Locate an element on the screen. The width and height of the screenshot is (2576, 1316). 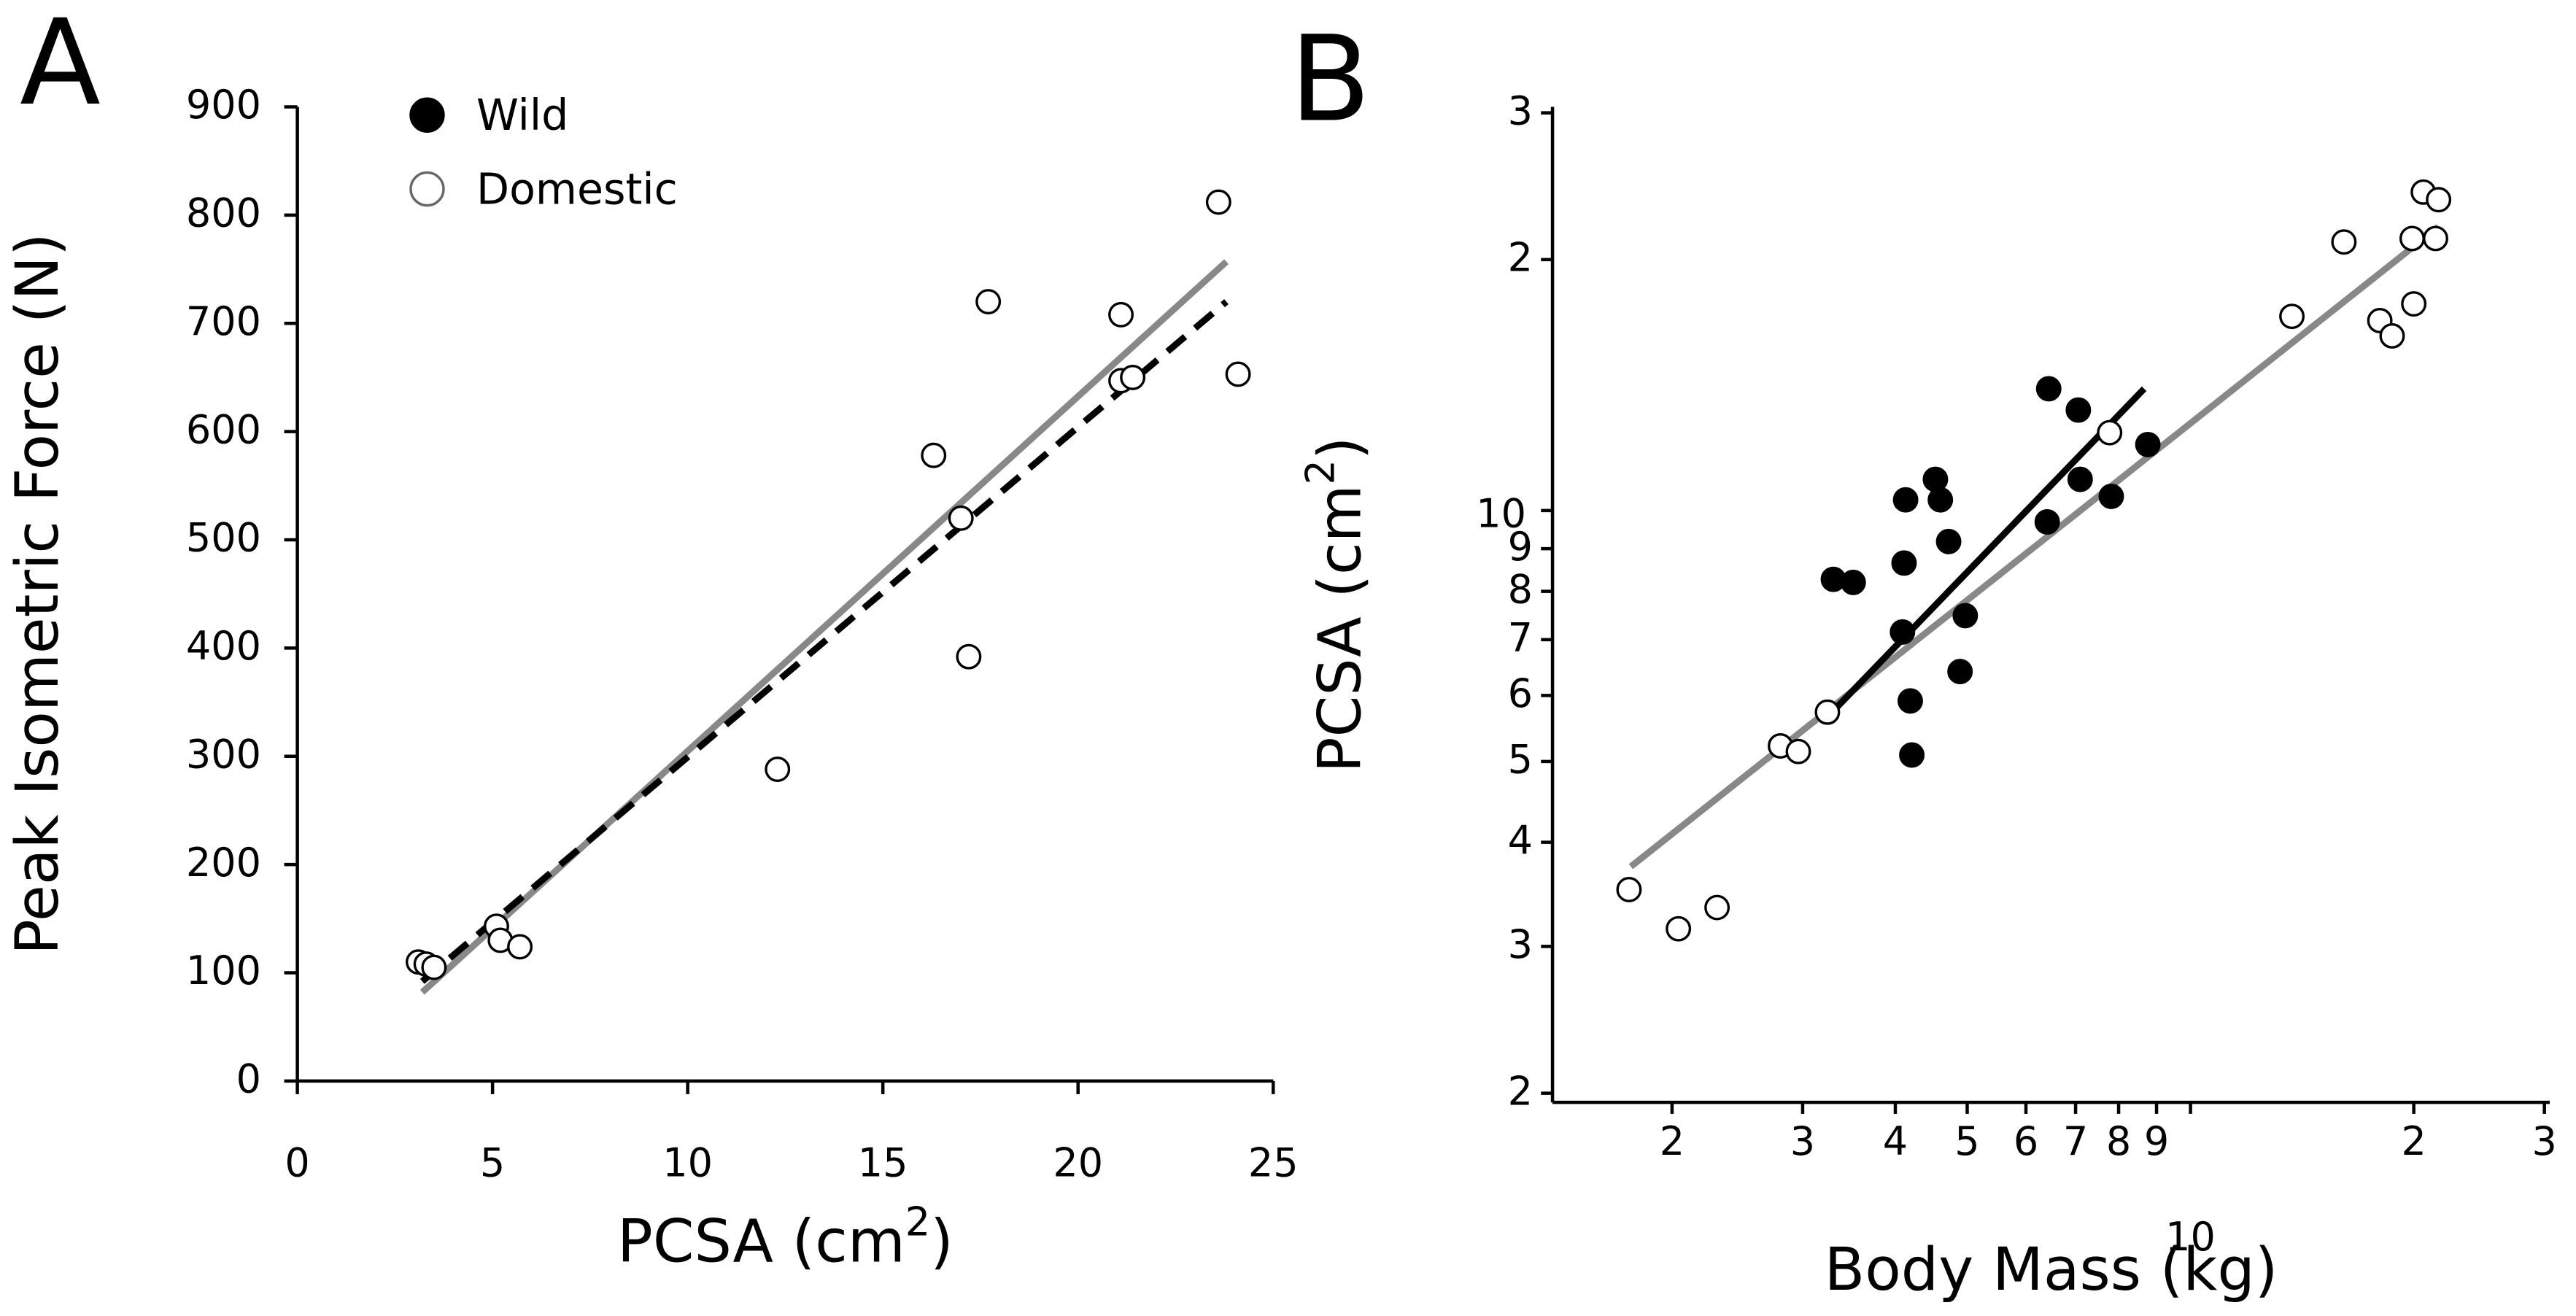
x-tick-label: 9 is located at coordinates (2156, 1141).